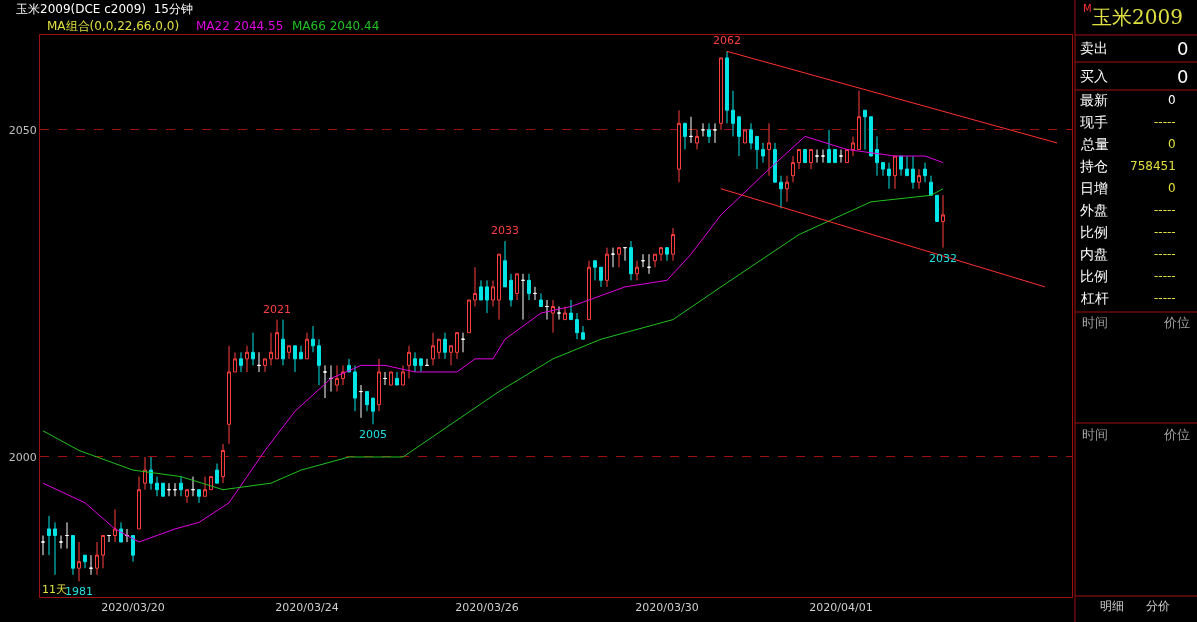  I want to click on annotation: 2005, so click(373, 434).